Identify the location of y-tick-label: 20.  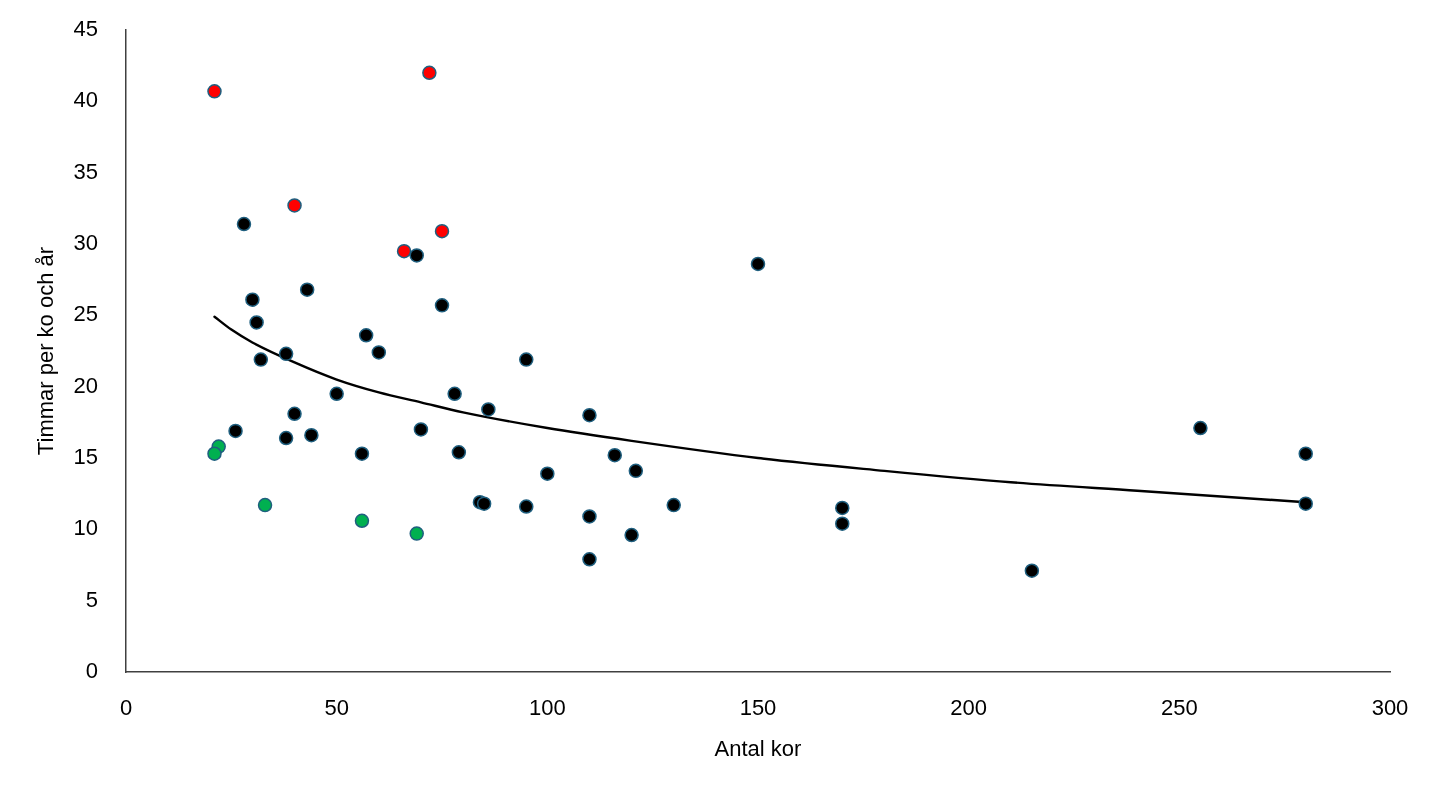
(85, 385).